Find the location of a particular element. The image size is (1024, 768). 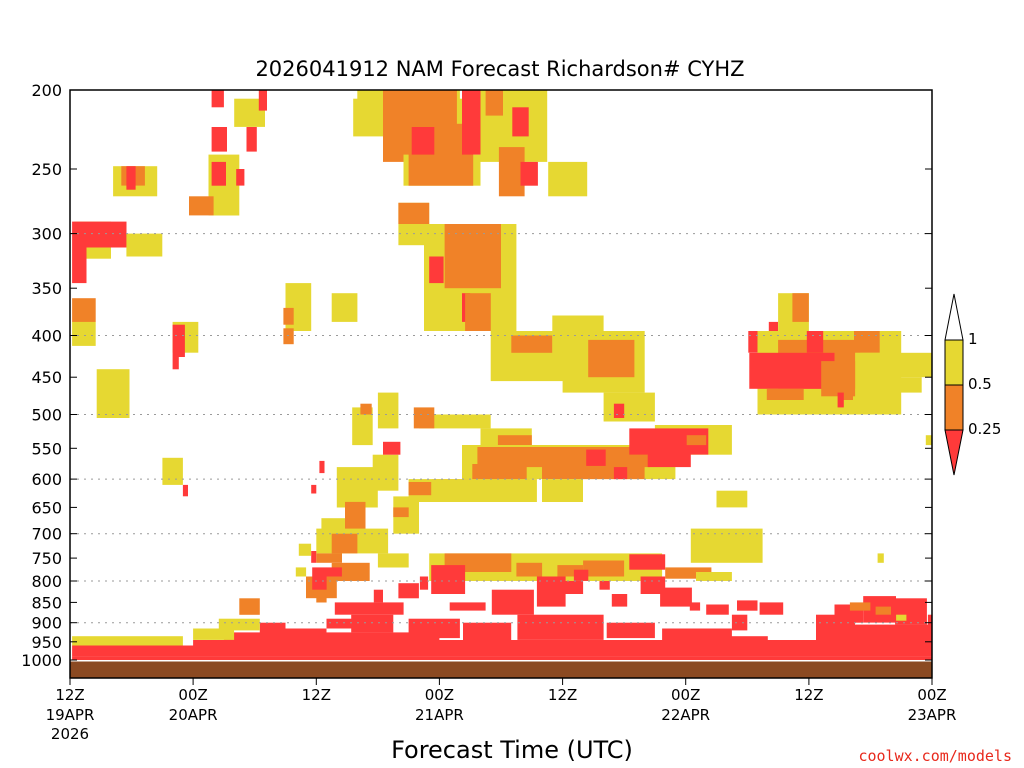

y-tick-label: 300 is located at coordinates (46, 234).